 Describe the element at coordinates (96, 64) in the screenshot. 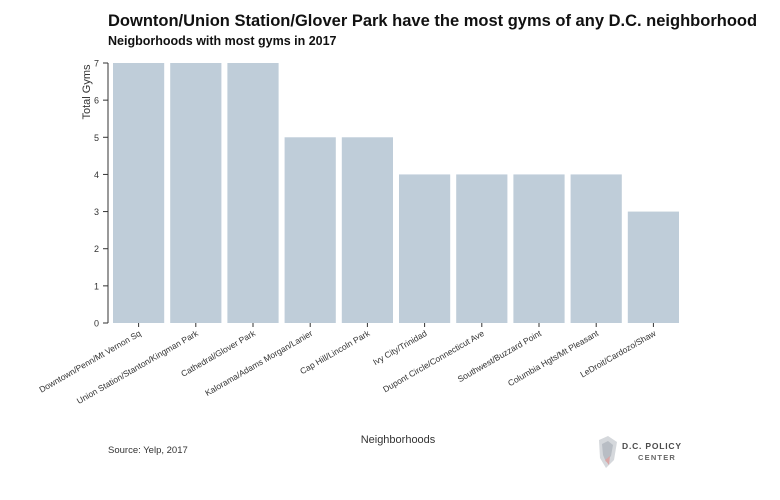

I see `y-tick-label: 7` at that location.